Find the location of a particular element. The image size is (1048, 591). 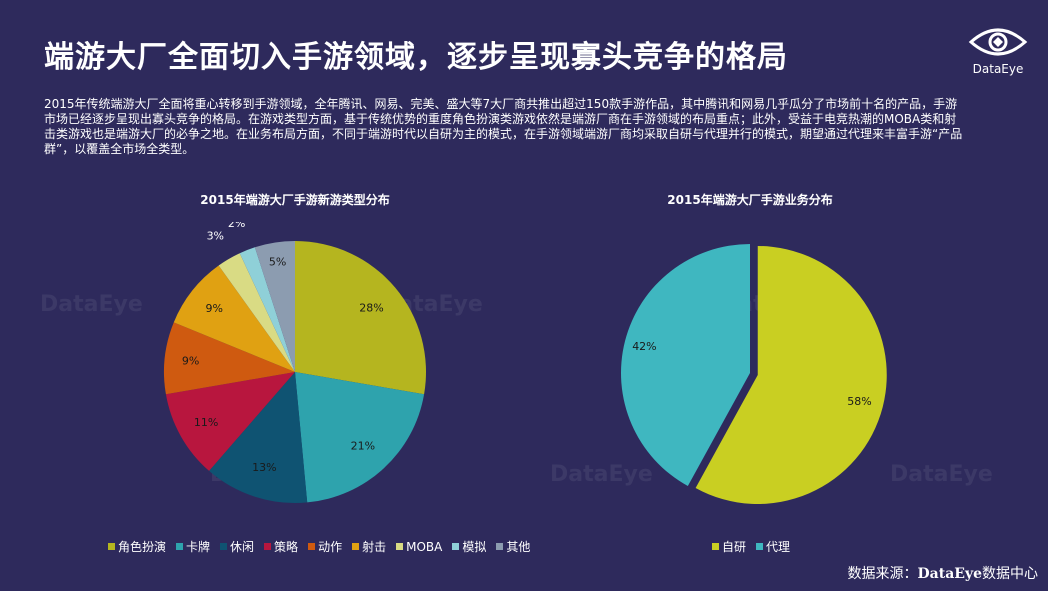

page-title: 端游大厂全面切入手游领域，逐步呈现寡头竞争的格局 is located at coordinates (416, 57).